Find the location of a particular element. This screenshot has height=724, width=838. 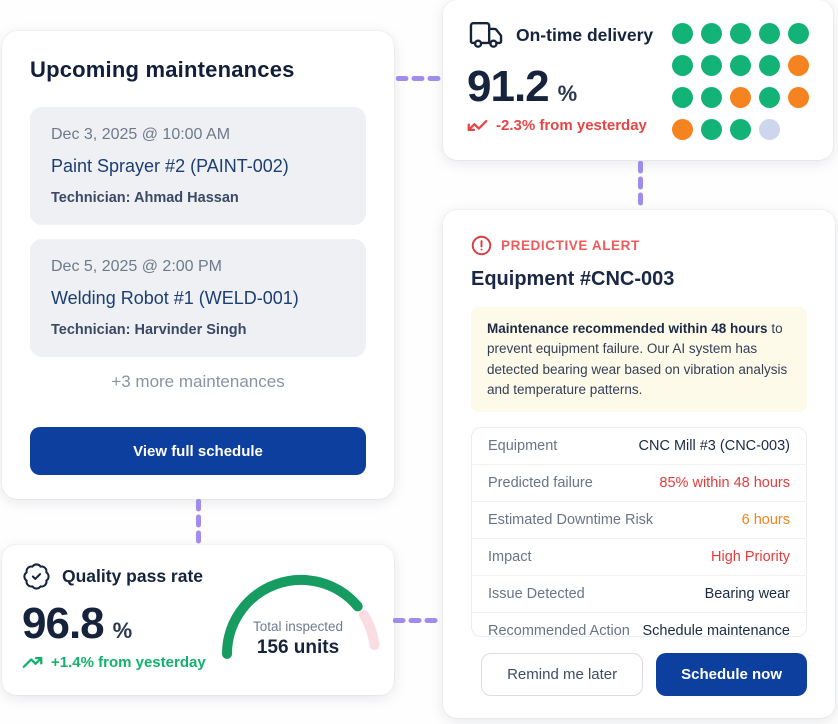

delivery-percentage-unit: % is located at coordinates (567, 93).